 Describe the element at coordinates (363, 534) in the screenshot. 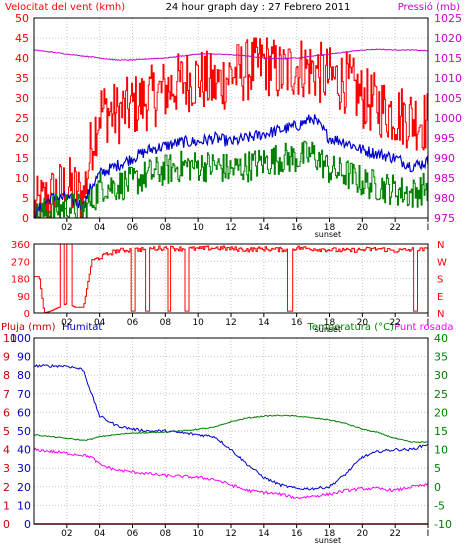

I see `climate-x-tick-label: 20` at that location.